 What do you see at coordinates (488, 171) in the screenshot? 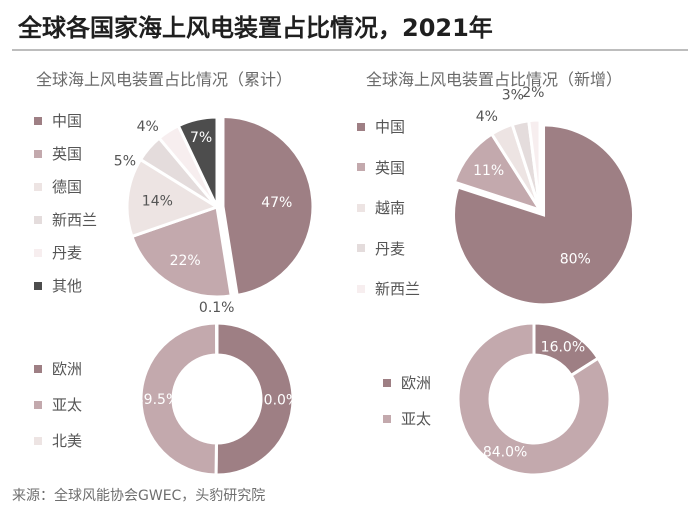
I see `label-new-1: 11%` at bounding box center [488, 171].